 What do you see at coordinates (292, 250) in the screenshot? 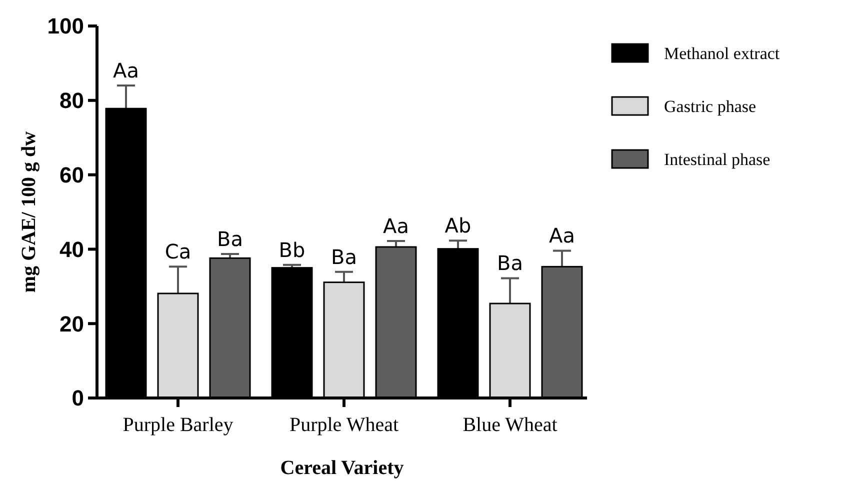
I see `data-label: Bb` at bounding box center [292, 250].